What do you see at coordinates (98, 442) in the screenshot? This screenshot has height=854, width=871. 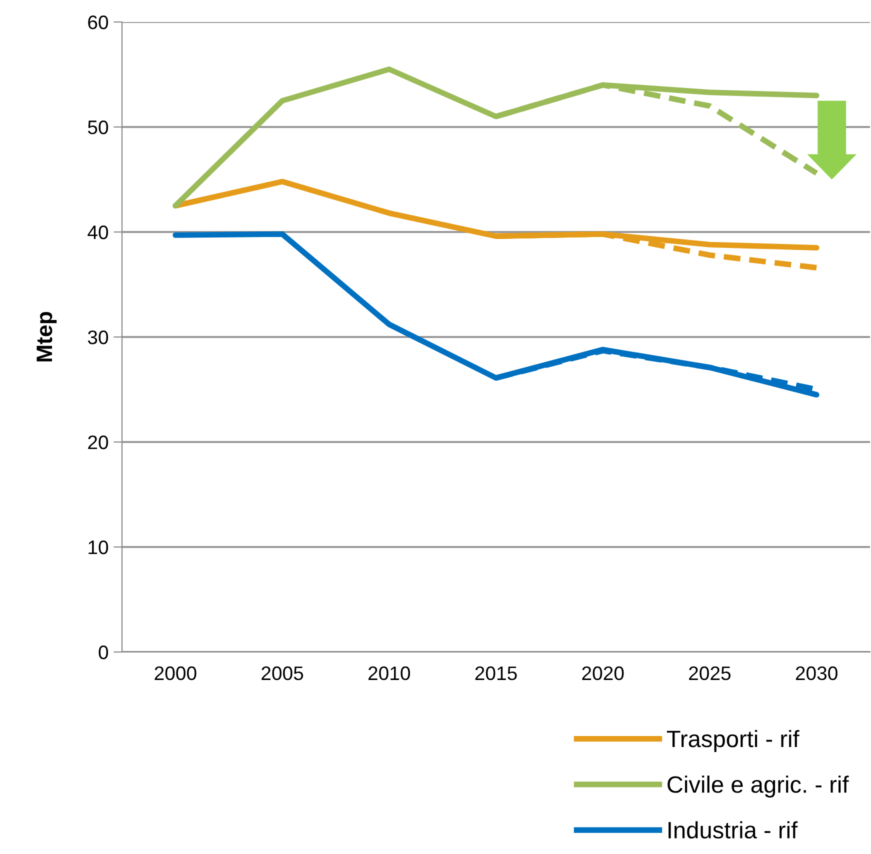 I see `y-tick-label: 20` at bounding box center [98, 442].